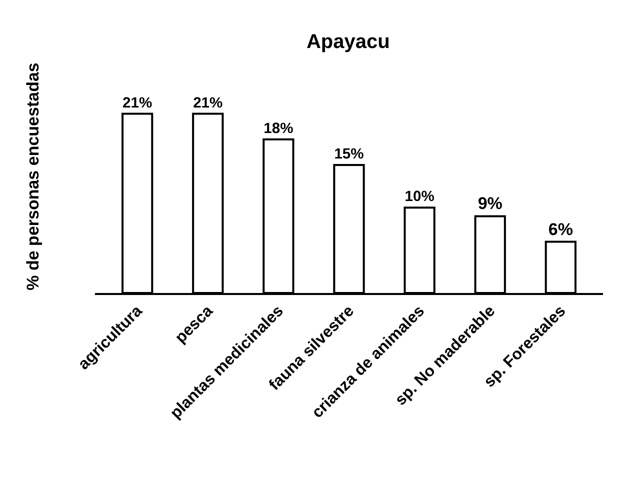 The image size is (633, 483). Describe the element at coordinates (560, 229) in the screenshot. I see `data-label: 6%` at that location.